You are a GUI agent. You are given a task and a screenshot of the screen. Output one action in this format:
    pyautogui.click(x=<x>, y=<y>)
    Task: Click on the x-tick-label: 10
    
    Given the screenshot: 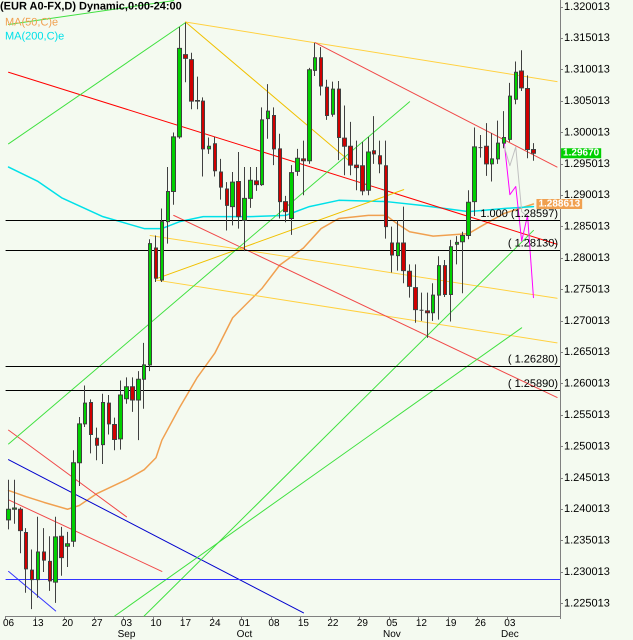 What is the action you would take?
    pyautogui.click(x=156, y=623)
    